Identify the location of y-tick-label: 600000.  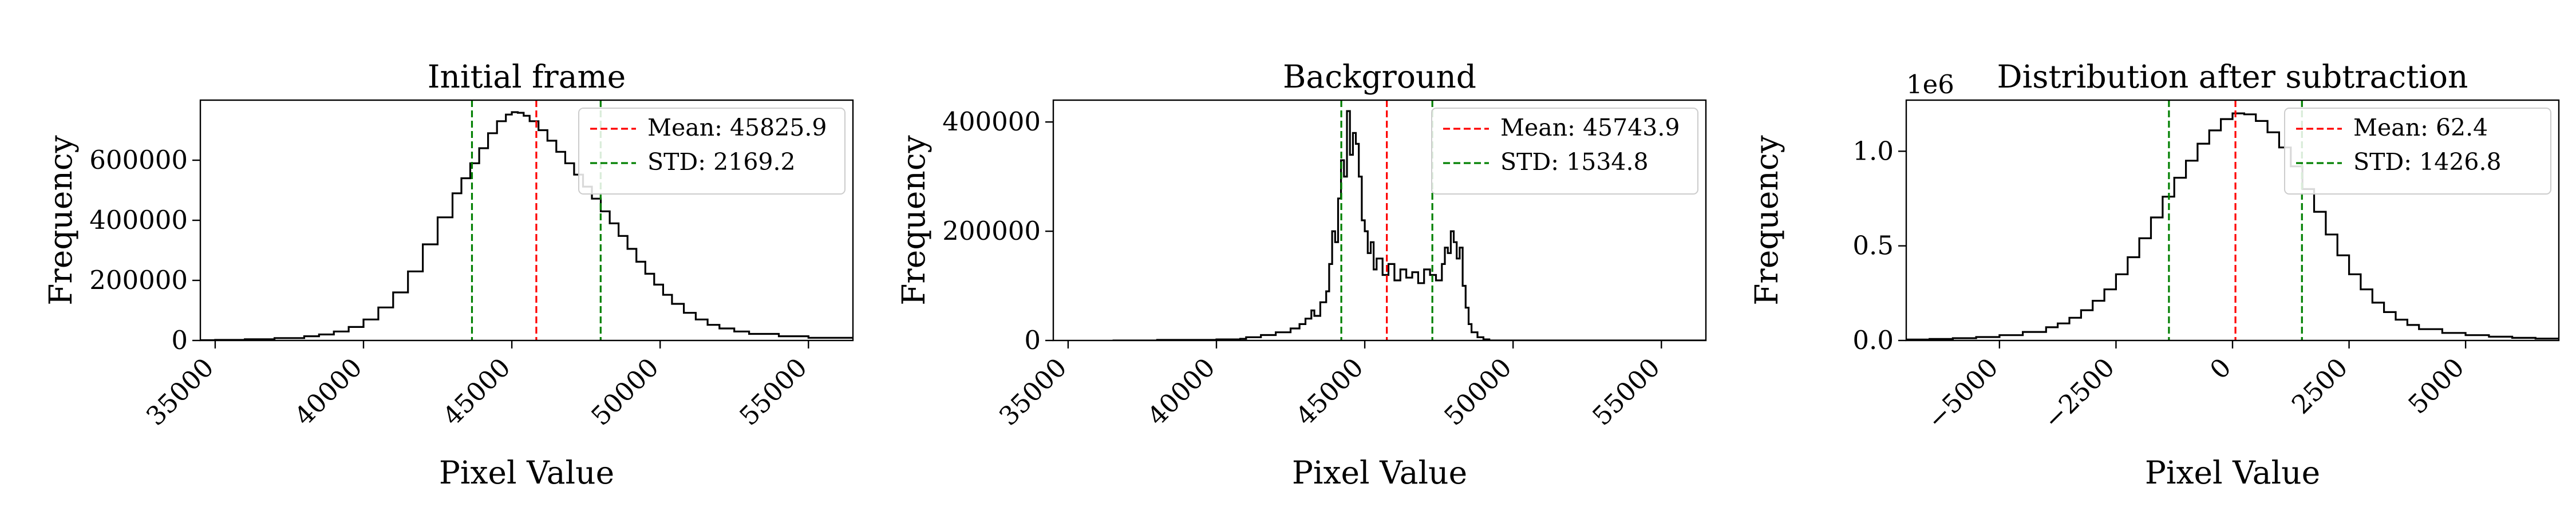
(138, 160).